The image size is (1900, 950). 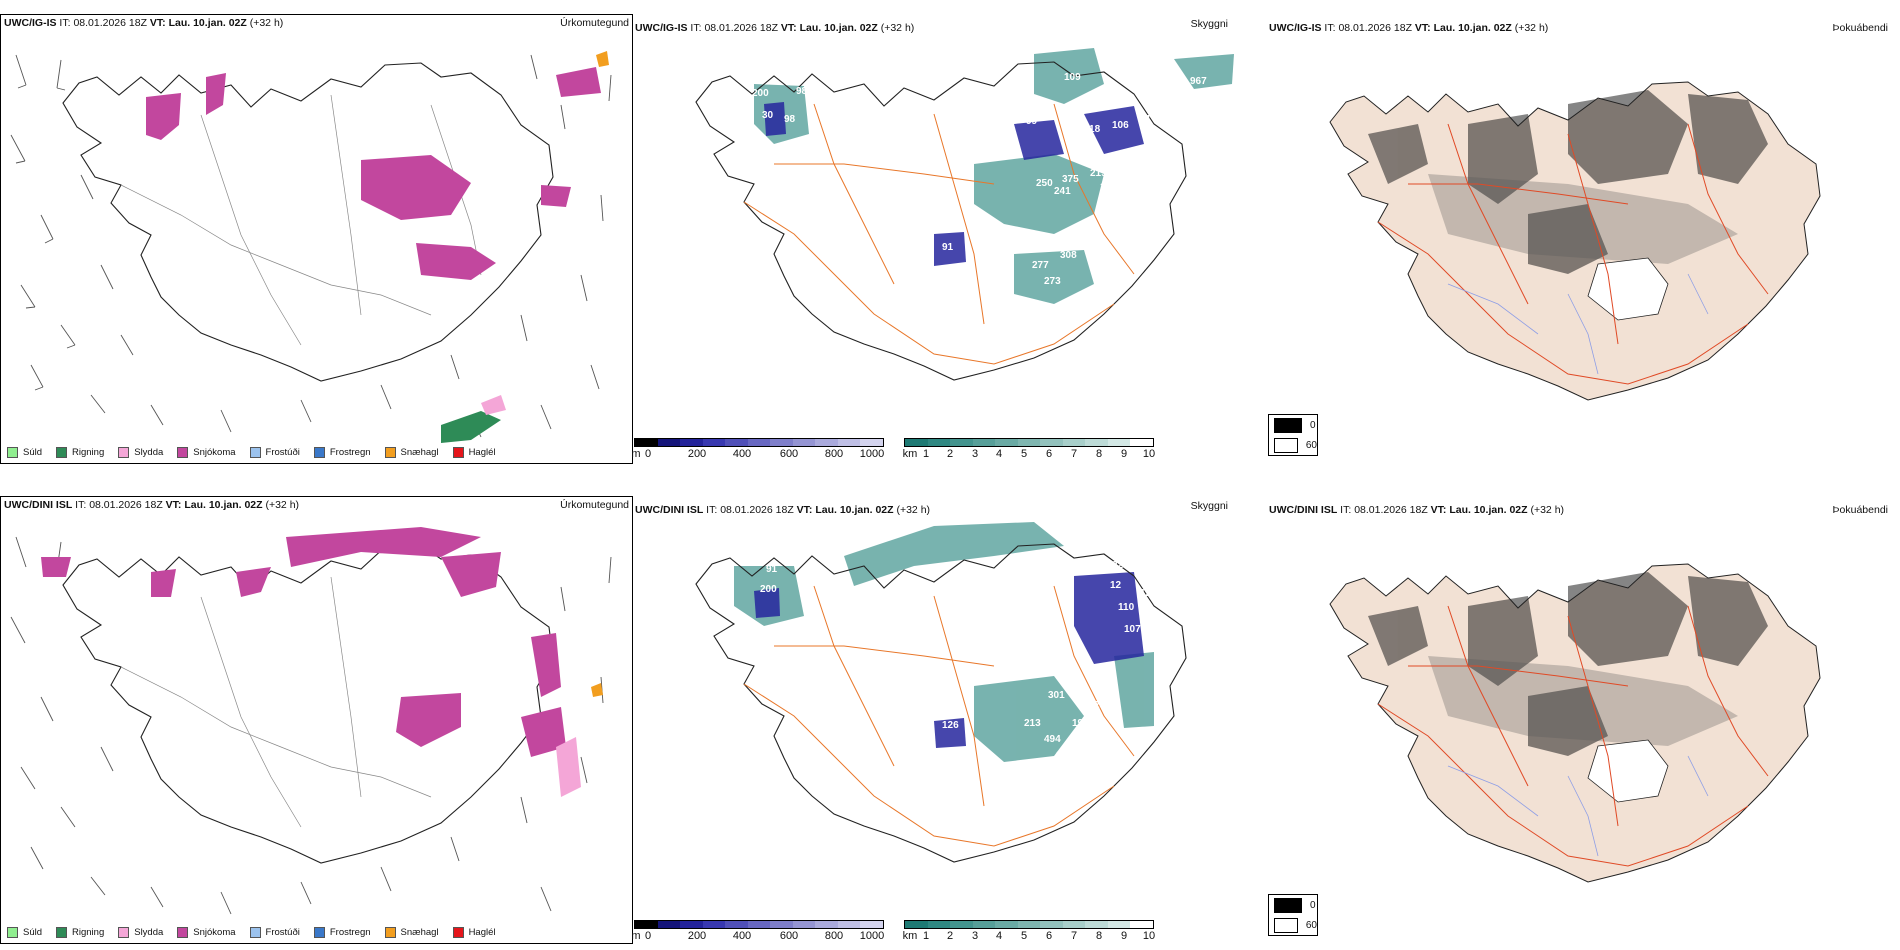 What do you see at coordinates (1438, 510) in the screenshot?
I see `vt-label: VT:` at bounding box center [1438, 510].